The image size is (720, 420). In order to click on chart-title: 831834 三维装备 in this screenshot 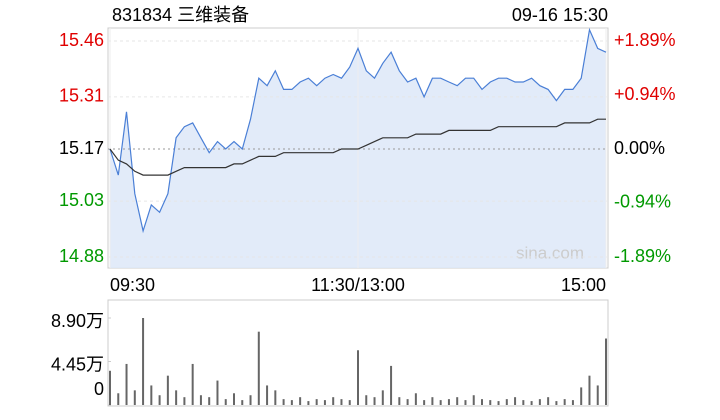, I will do `click(180, 15)`.